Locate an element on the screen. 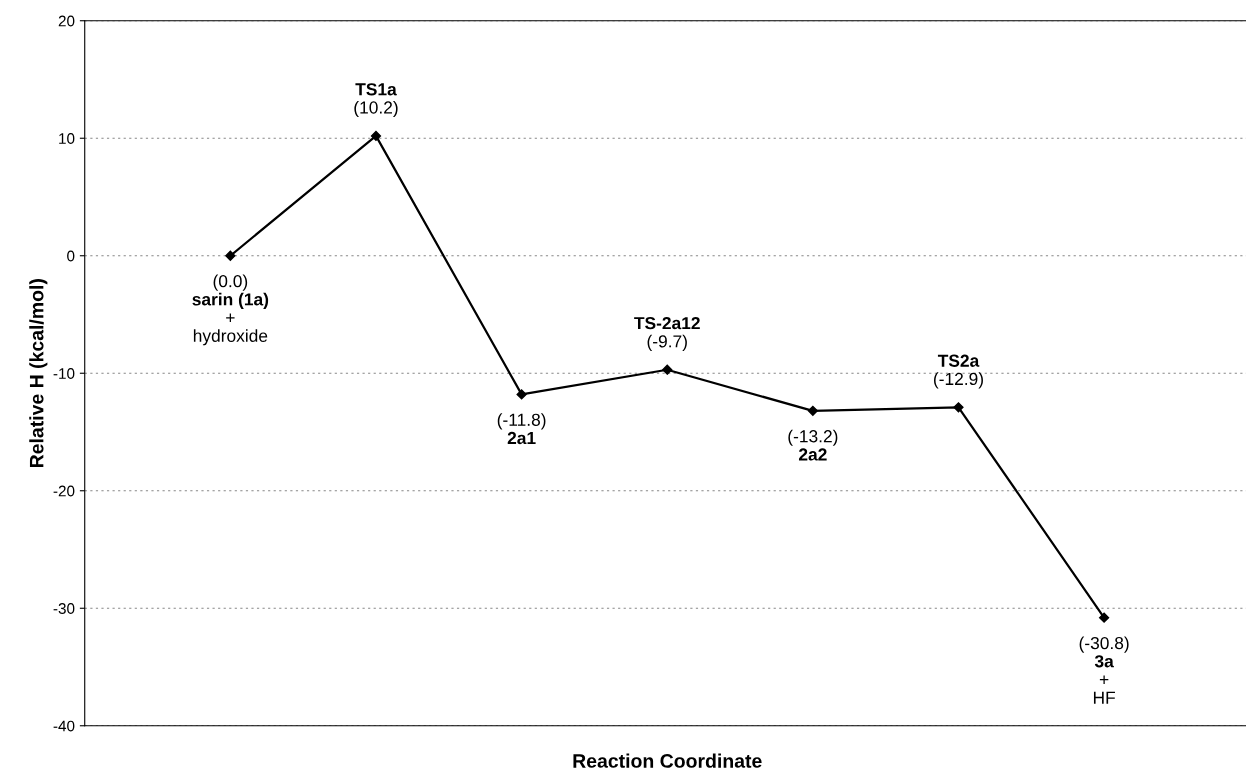 This screenshot has height=768, width=1246. data-label: (-12.9) is located at coordinates (958, 380).